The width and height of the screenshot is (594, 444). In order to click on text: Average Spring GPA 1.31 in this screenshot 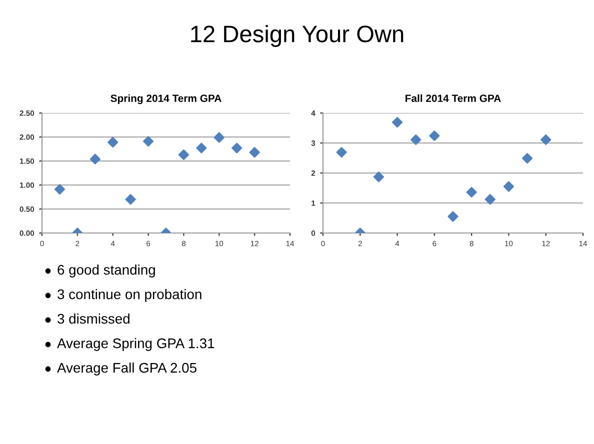, I will do `click(135, 344)`.